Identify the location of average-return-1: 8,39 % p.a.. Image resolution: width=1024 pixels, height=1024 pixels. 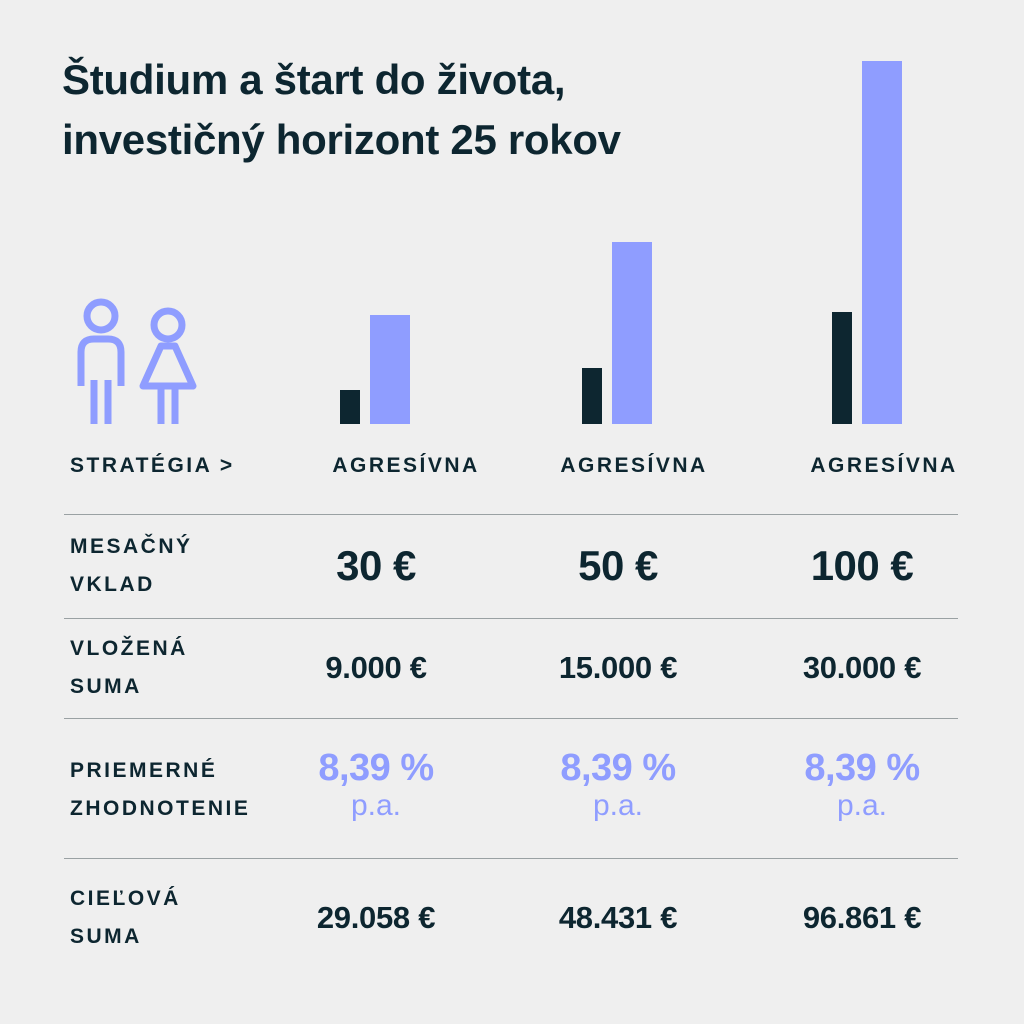
(376, 786).